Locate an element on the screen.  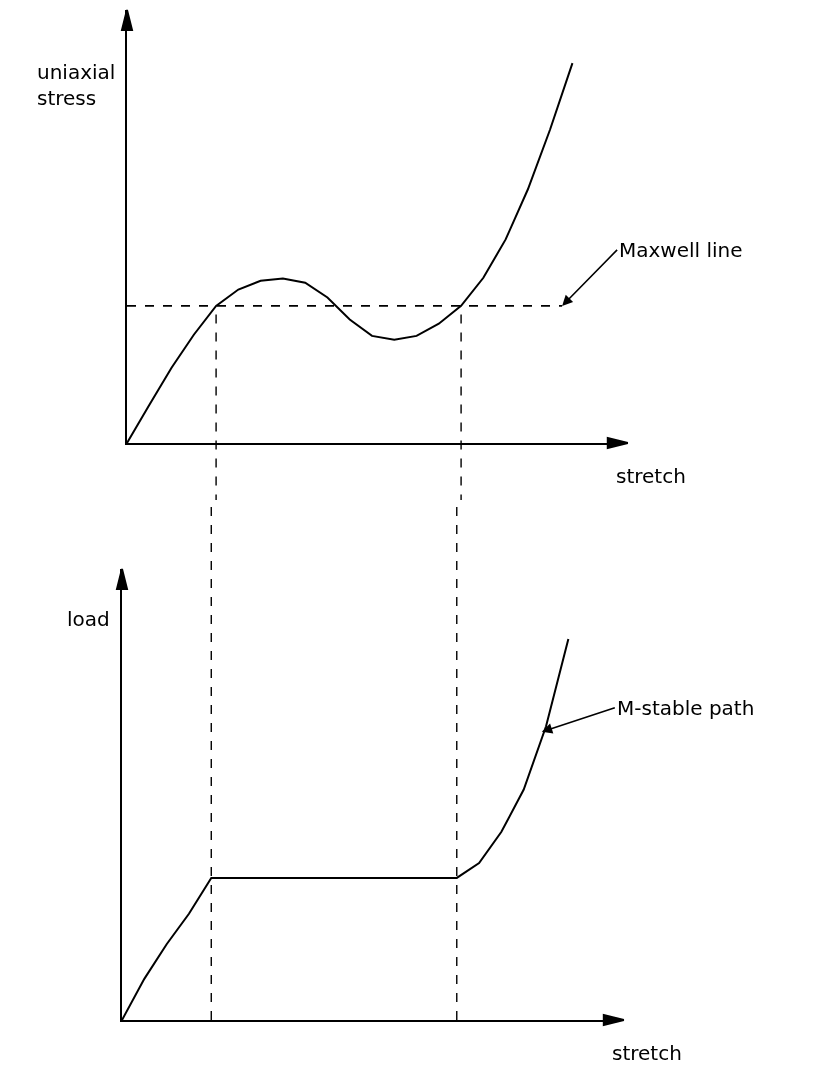
y-axis-title: load is located at coordinates (88, 619).